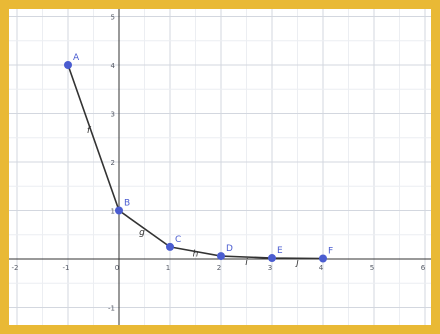  What do you see at coordinates (15, 268) in the screenshot?
I see `x-tick-label: -2` at bounding box center [15, 268].